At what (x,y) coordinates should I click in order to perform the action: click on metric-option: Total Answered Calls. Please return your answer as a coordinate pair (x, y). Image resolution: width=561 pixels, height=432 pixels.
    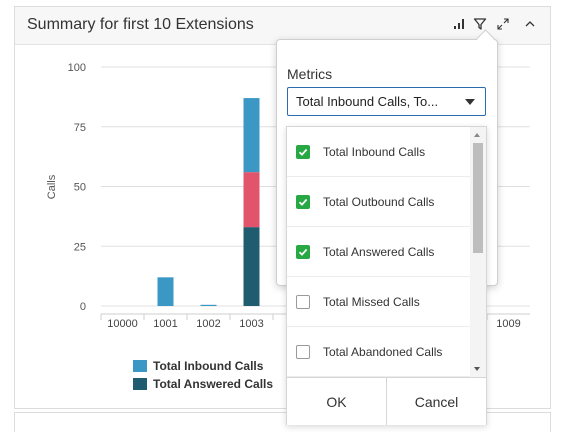
    Looking at the image, I should click on (378, 252).